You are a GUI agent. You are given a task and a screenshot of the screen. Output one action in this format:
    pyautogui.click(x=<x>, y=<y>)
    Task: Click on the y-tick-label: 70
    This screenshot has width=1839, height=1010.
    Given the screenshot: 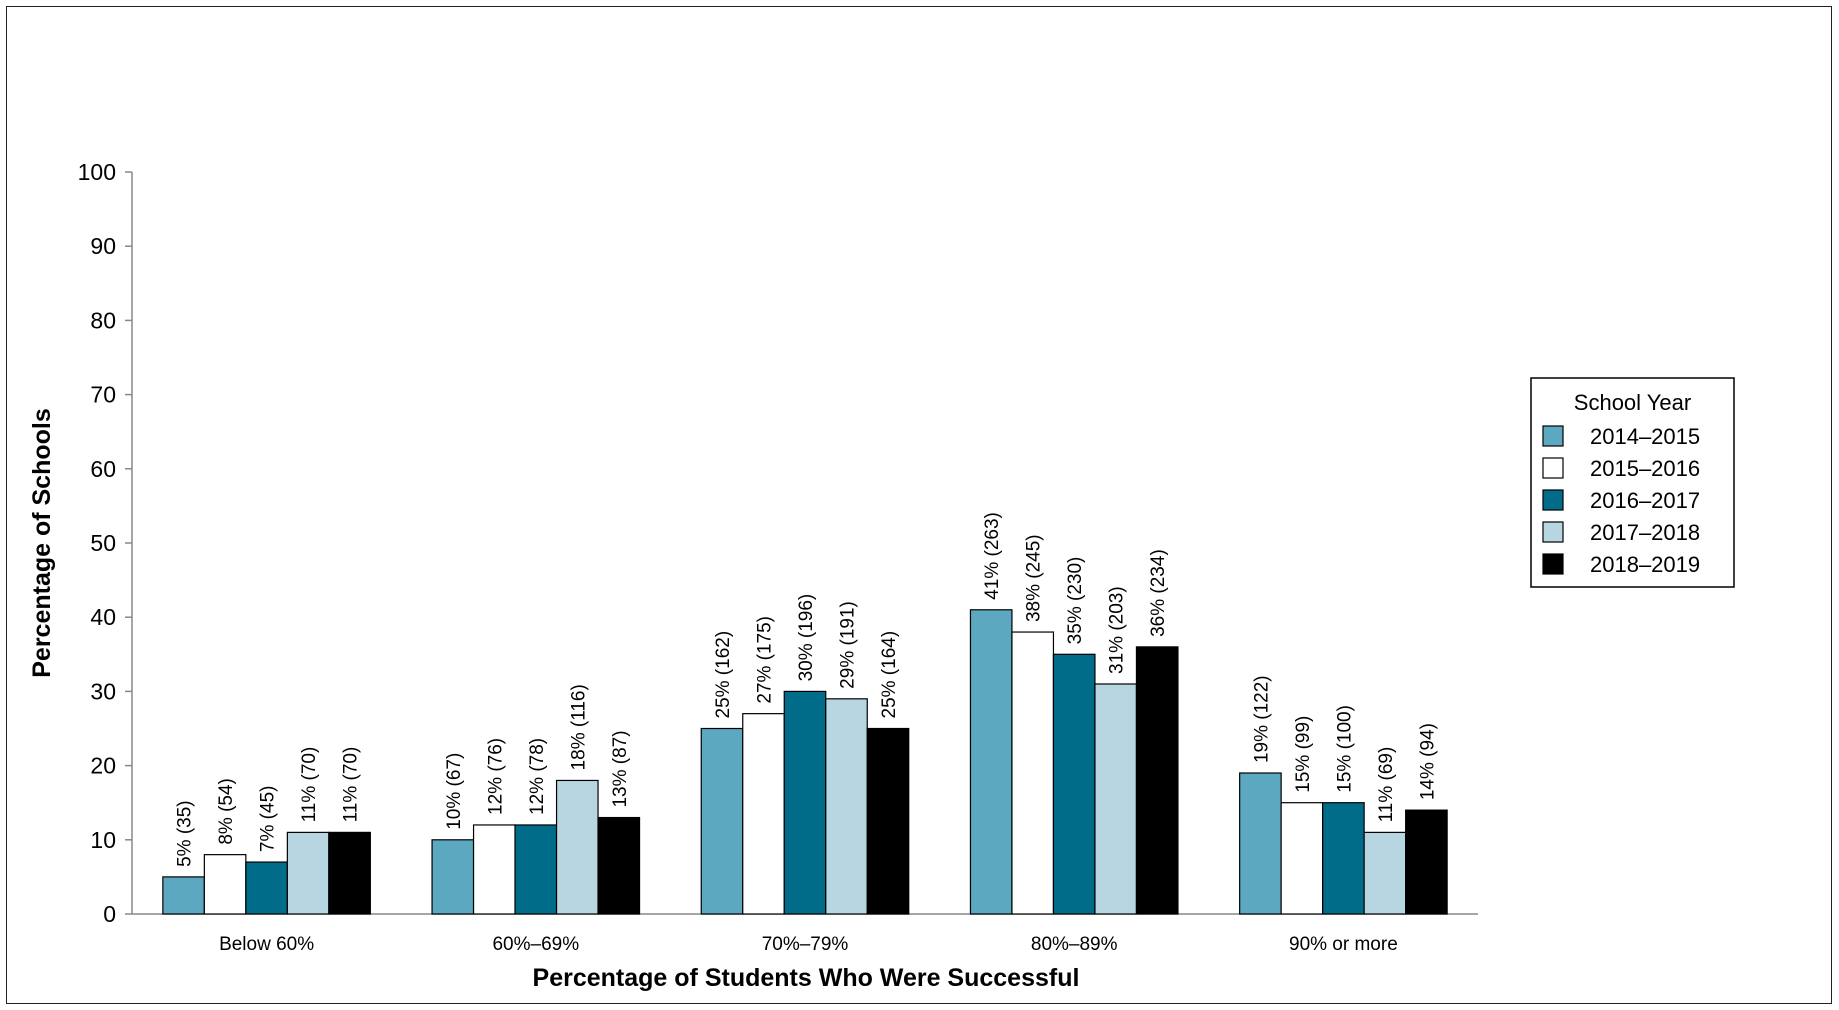 What is the action you would take?
    pyautogui.click(x=103, y=395)
    